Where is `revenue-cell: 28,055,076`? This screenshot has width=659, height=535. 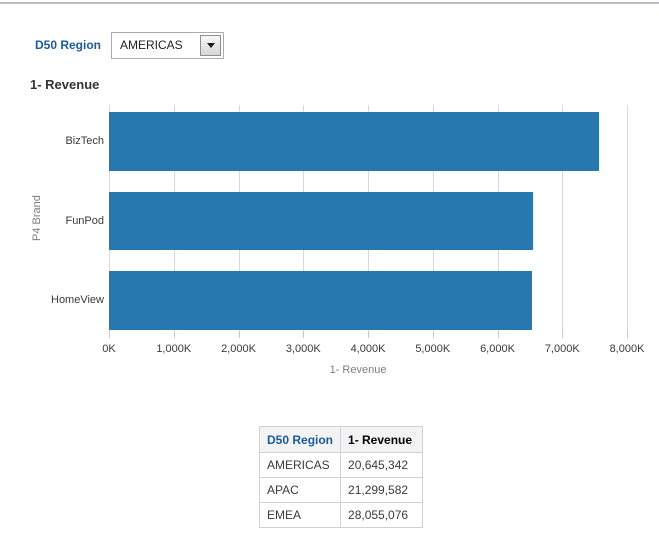
revenue-cell: 28,055,076 is located at coordinates (382, 515).